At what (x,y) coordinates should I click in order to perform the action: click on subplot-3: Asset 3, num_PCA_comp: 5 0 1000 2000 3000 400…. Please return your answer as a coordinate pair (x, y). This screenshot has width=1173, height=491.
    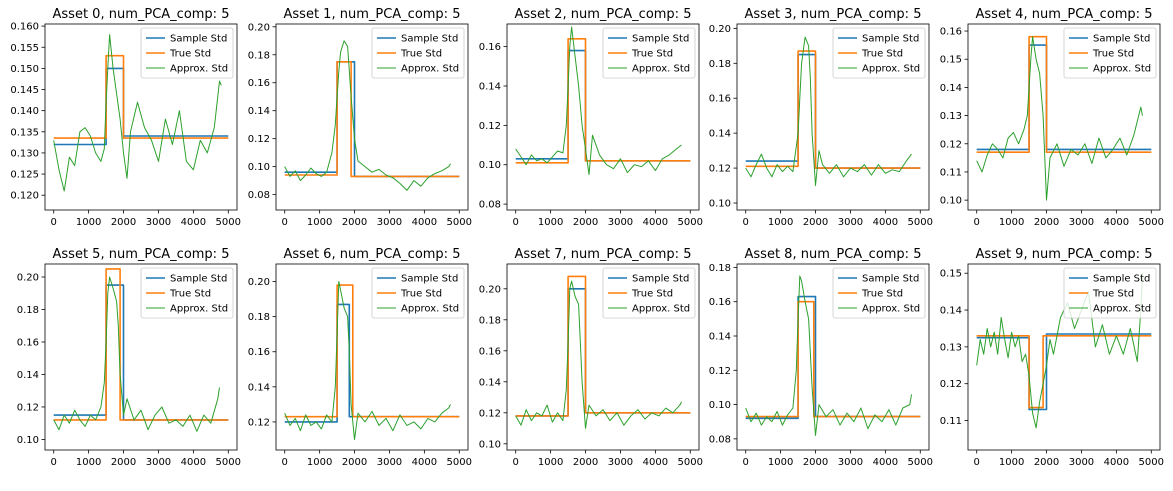
    Looking at the image, I should click on (821, 117).